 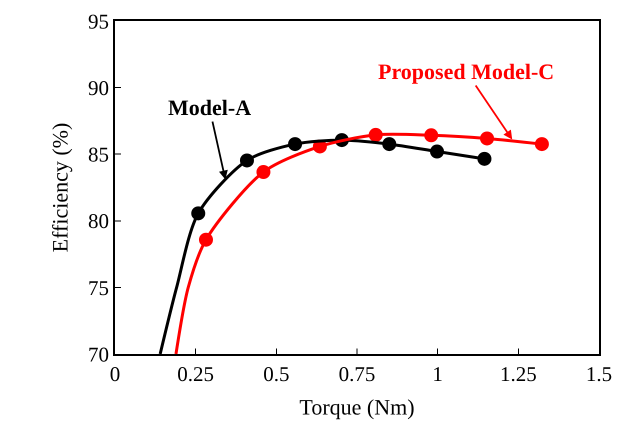 What do you see at coordinates (276, 374) in the screenshot?
I see `x-tick-label: 0.5` at bounding box center [276, 374].